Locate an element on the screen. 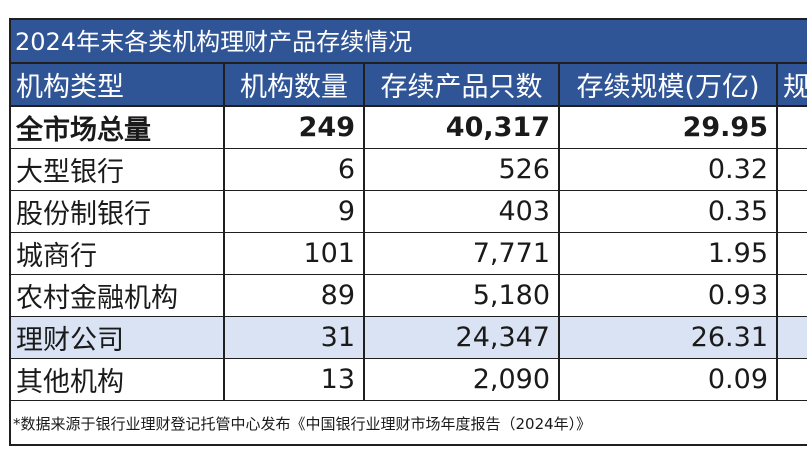  header-type: 机构类型 is located at coordinates (118, 85).